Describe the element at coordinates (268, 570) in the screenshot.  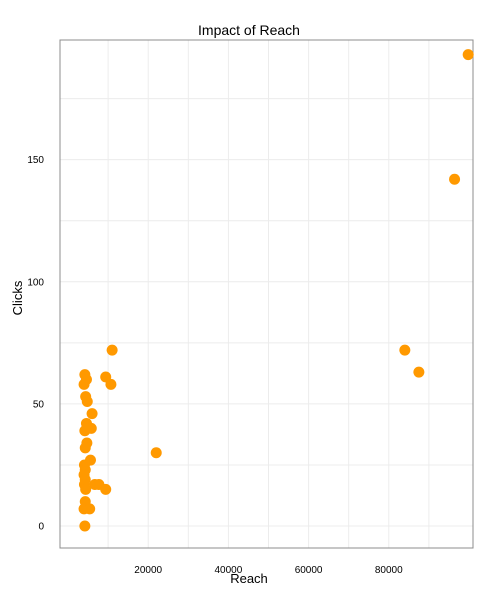
I see `x-tick-labels: 20000 40000 60000 80000` at that location.